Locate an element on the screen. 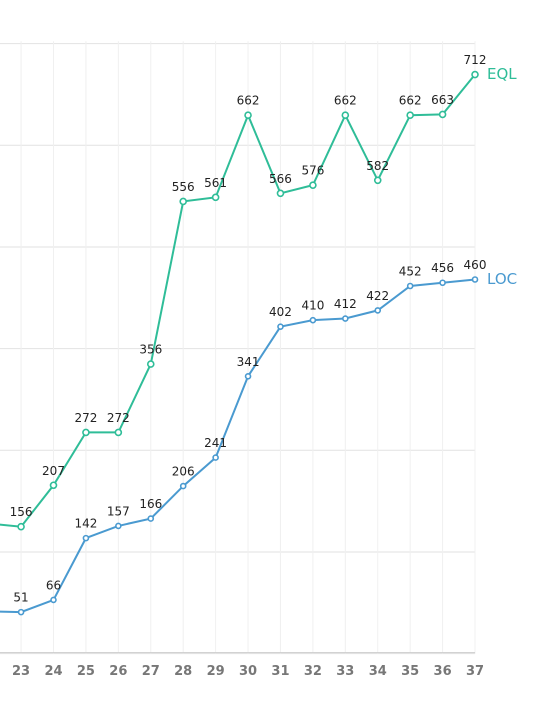 This screenshot has width=535, height=704. data-label: 410 is located at coordinates (312, 306).